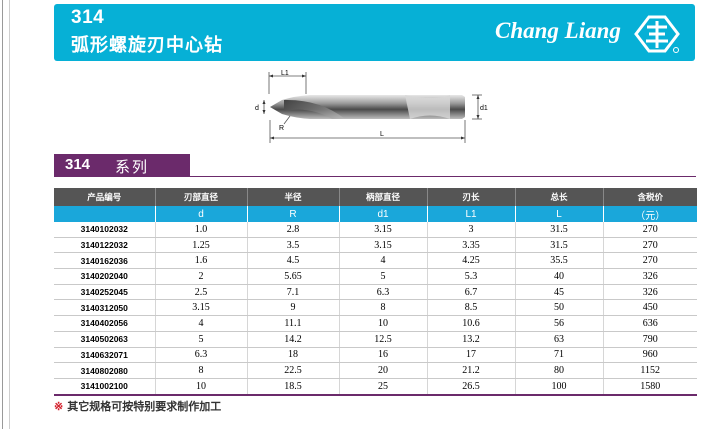  What do you see at coordinates (105, 387) in the screenshot?
I see `product-code-cell: 3141002100` at bounding box center [105, 387].